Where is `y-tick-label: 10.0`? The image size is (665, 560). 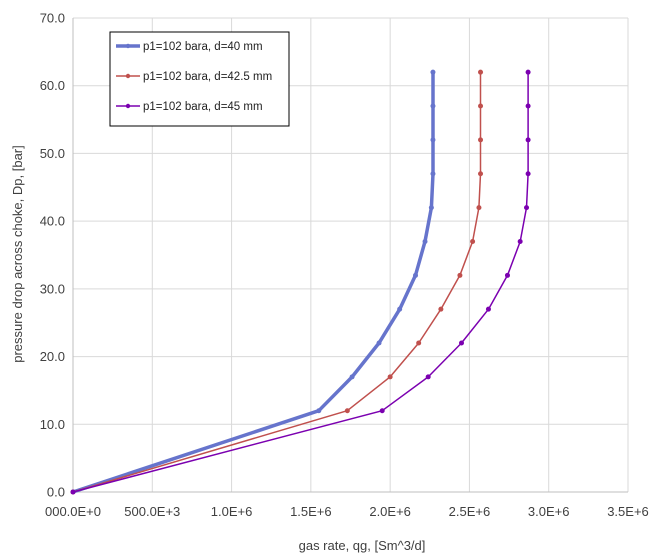
y-tick-label: 10.0 is located at coordinates (52, 424).